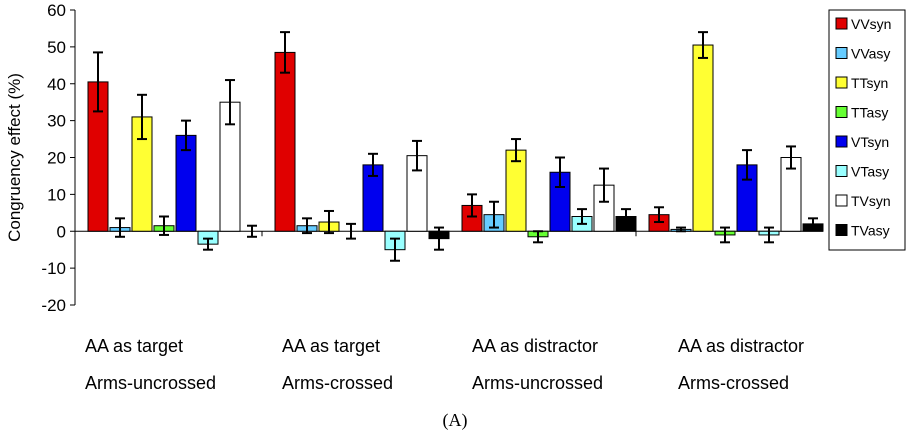  Describe the element at coordinates (56, 84) in the screenshot. I see `y-tick-label: 40` at that location.